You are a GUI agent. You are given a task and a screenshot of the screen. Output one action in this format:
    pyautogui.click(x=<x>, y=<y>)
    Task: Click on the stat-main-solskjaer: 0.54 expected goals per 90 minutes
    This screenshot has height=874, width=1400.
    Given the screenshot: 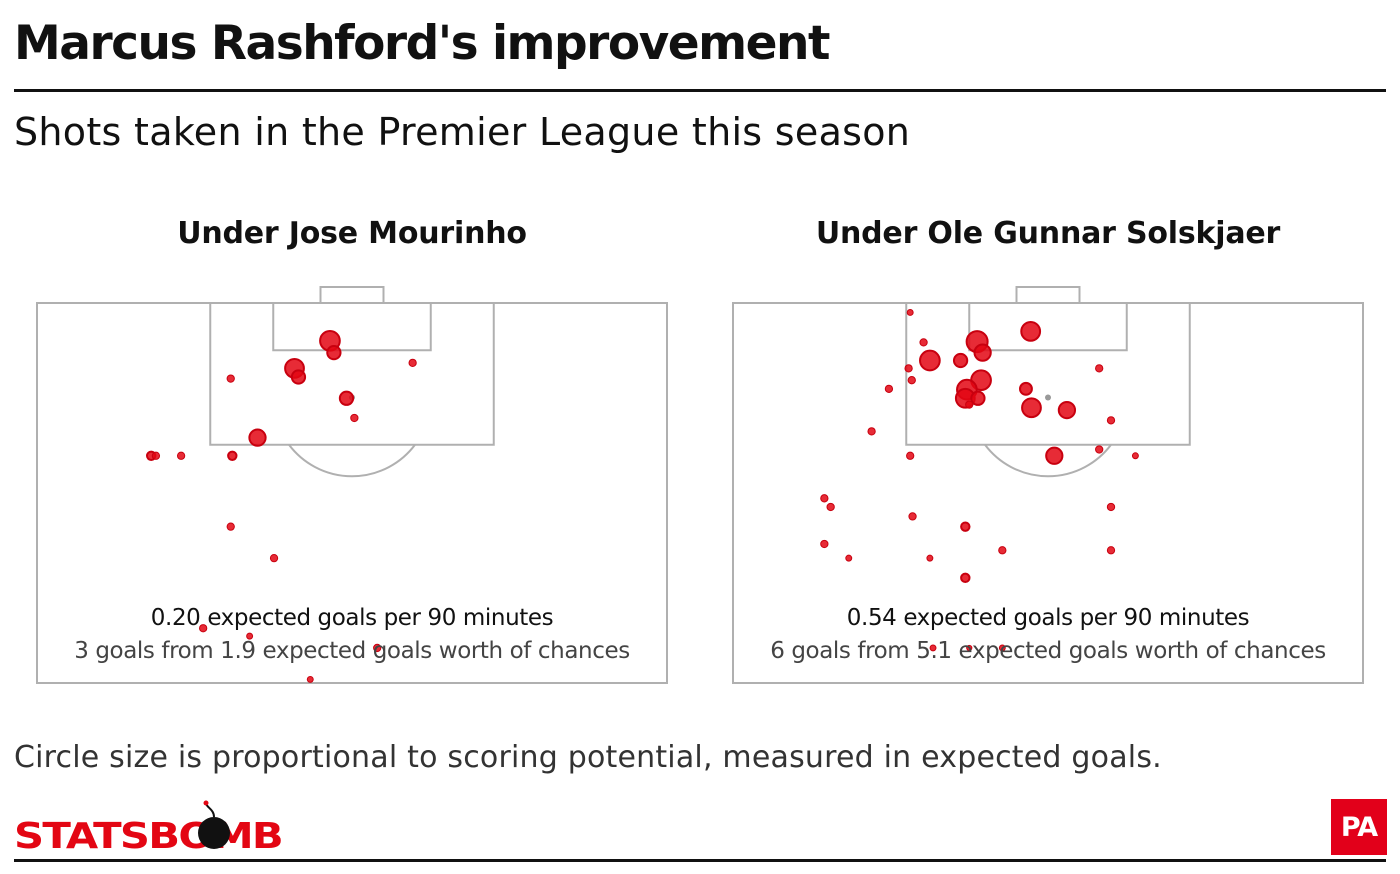 What is the action you would take?
    pyautogui.click(x=1048, y=618)
    